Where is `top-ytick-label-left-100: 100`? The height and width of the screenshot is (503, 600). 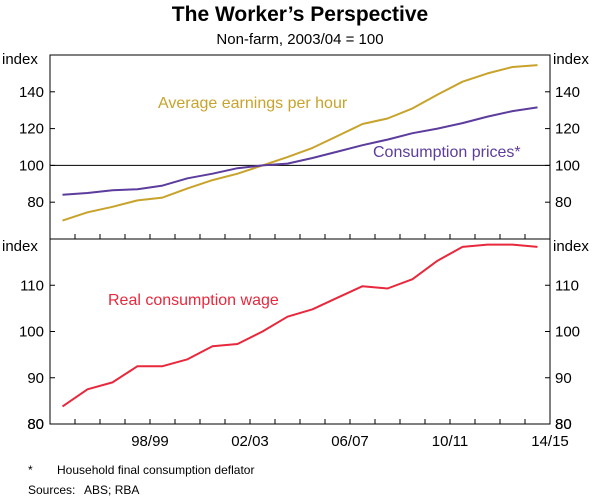 top-ytick-label-left-100: 100 is located at coordinates (31, 165).